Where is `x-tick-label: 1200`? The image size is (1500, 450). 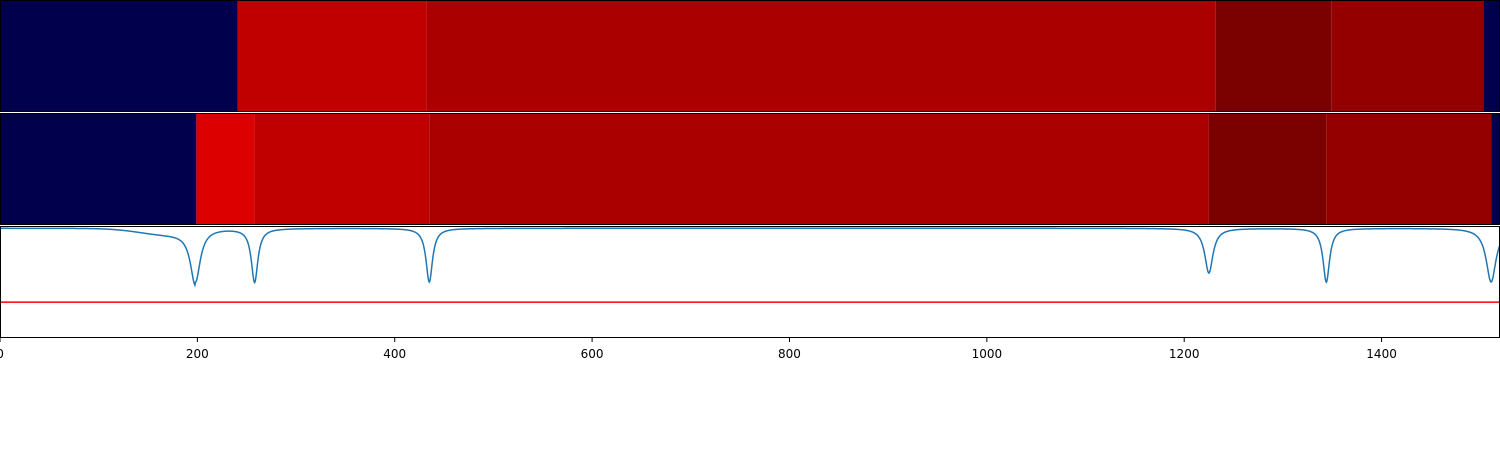 x-tick-label: 1200 is located at coordinates (1184, 354).